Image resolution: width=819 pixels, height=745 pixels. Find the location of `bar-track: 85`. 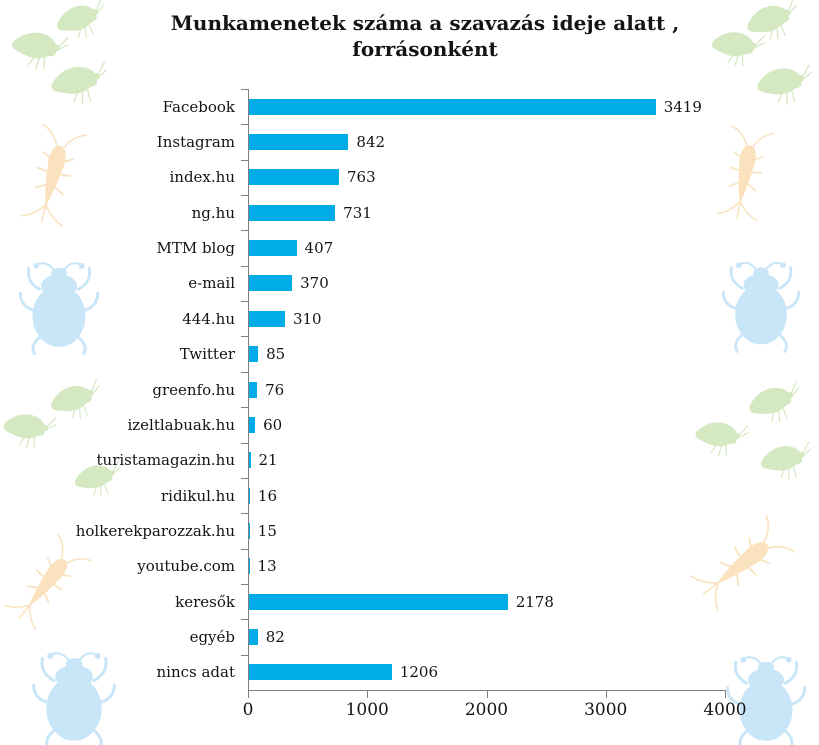

bar-track: 85 is located at coordinates (486, 354).